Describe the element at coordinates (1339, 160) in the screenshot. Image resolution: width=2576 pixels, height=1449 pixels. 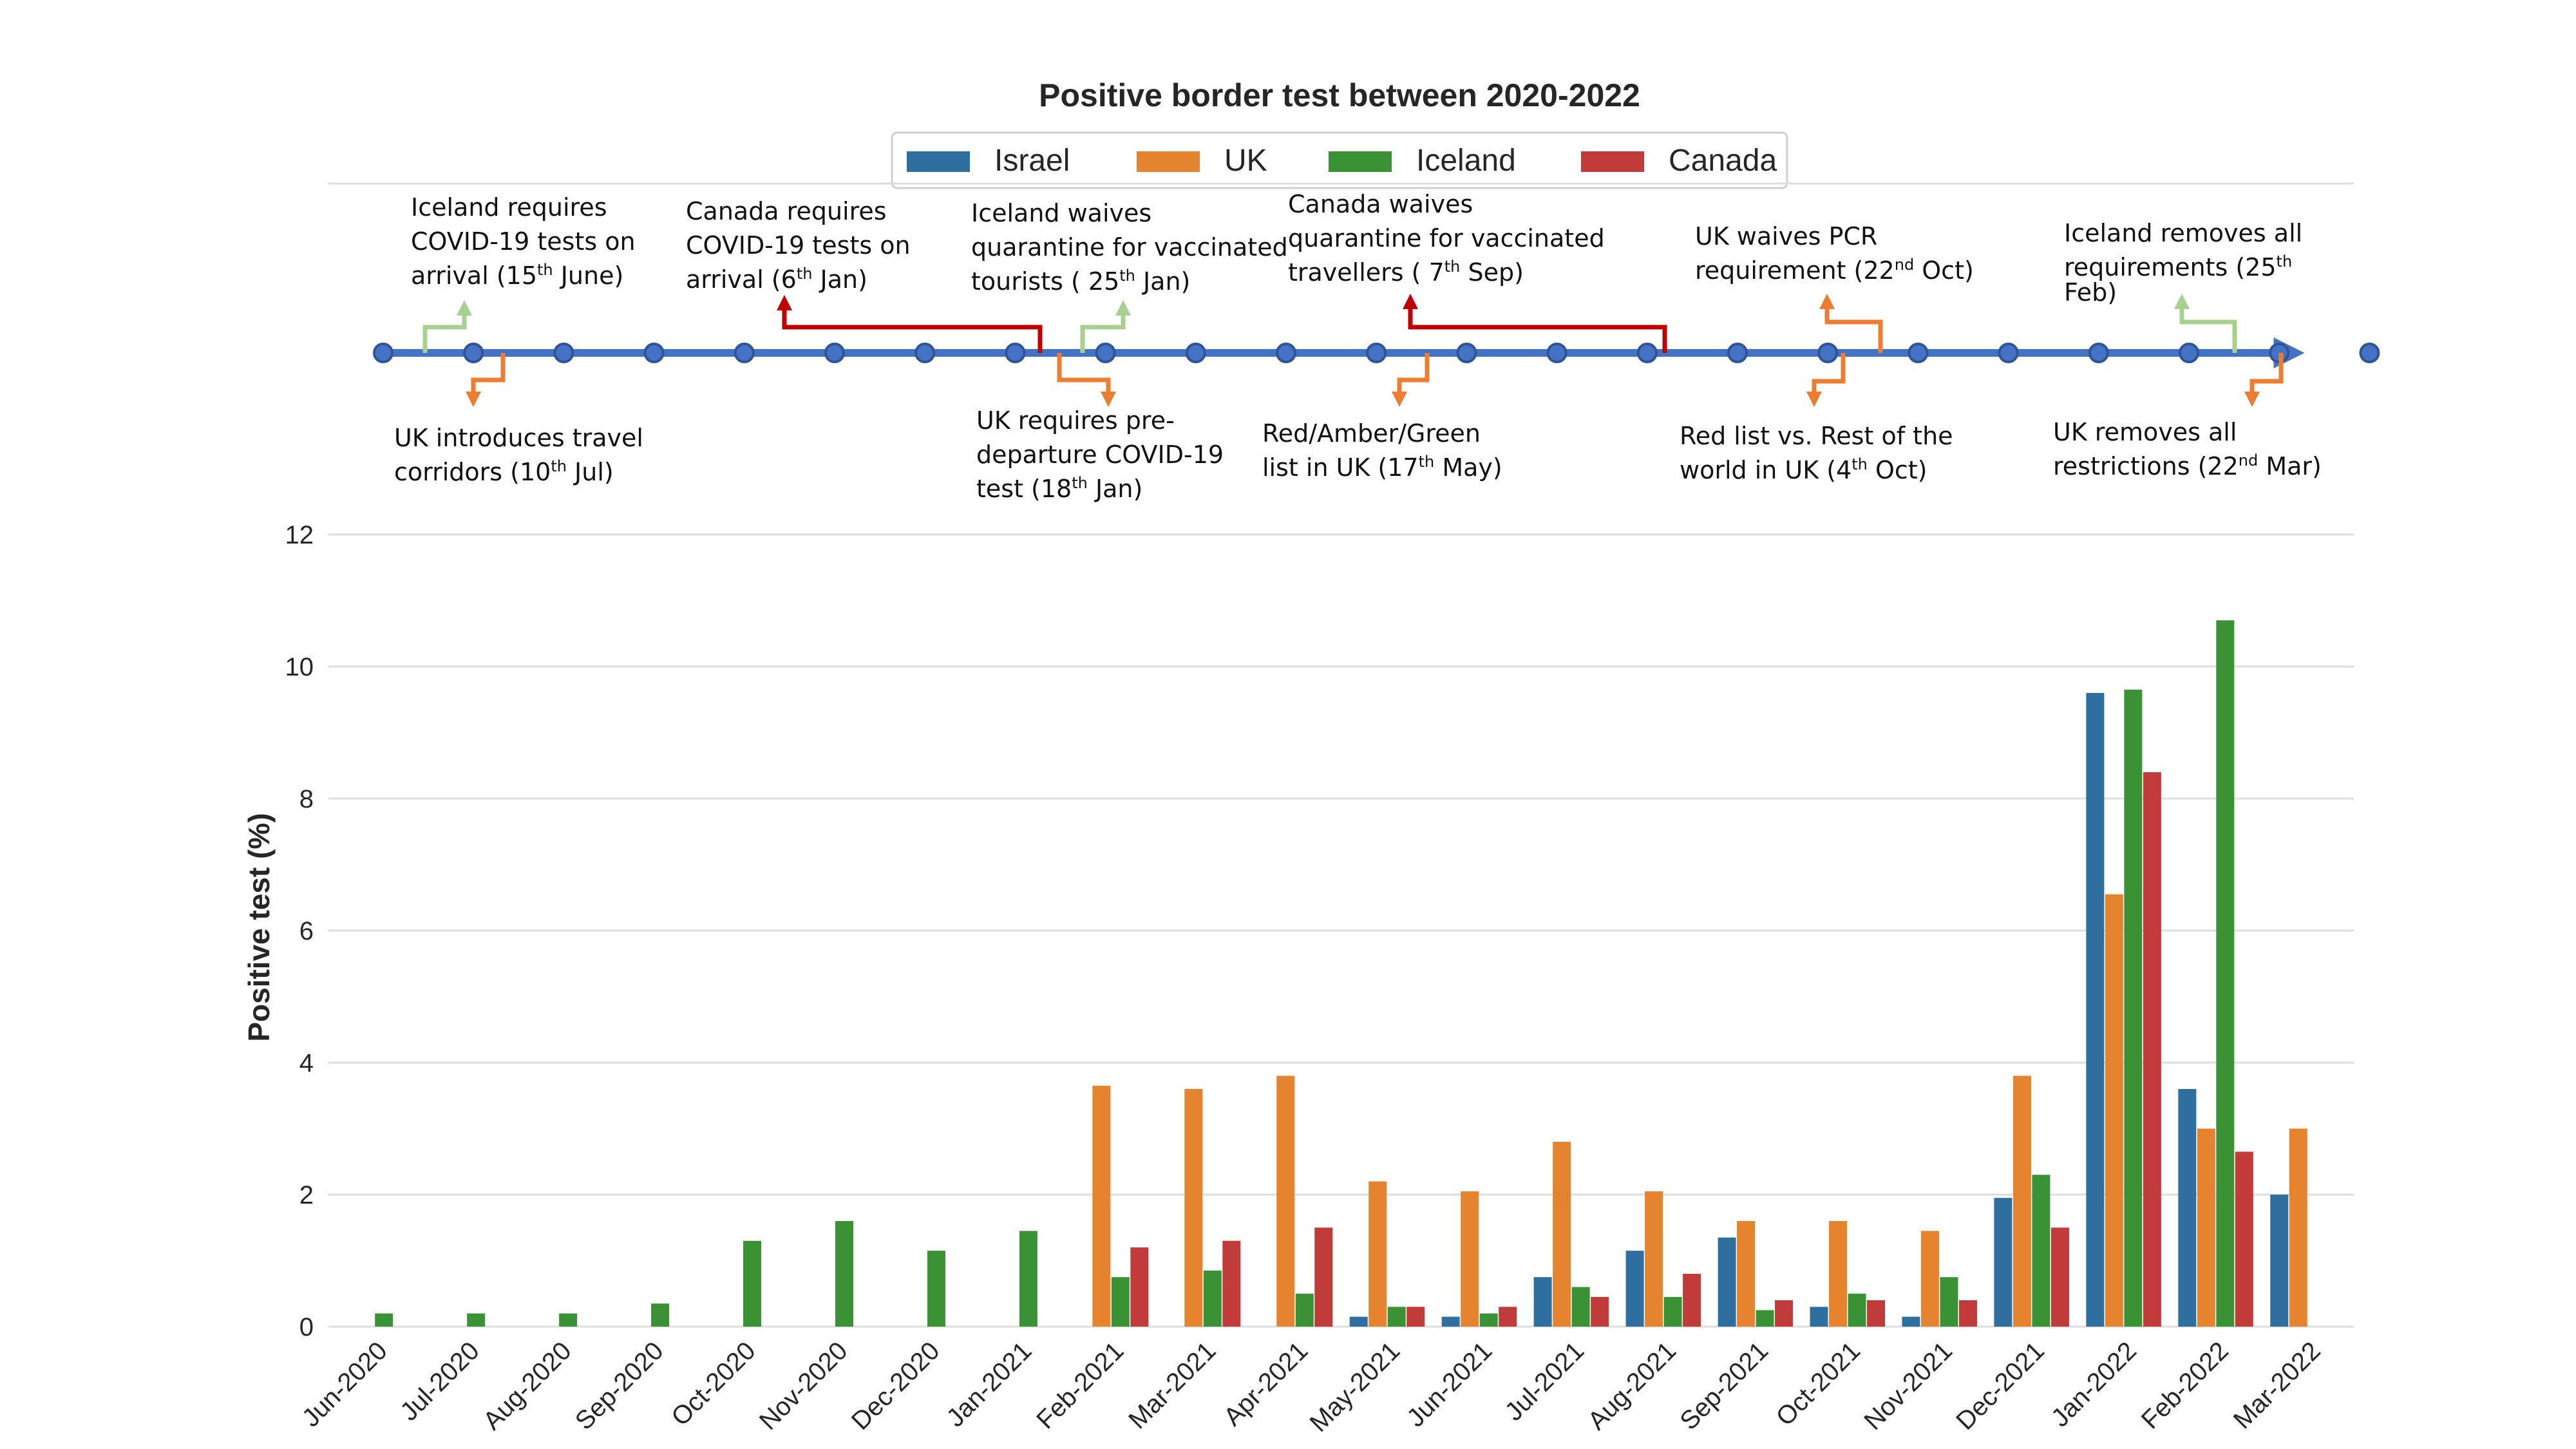
I see `legend: Israel UK Iceland Canada` at that location.